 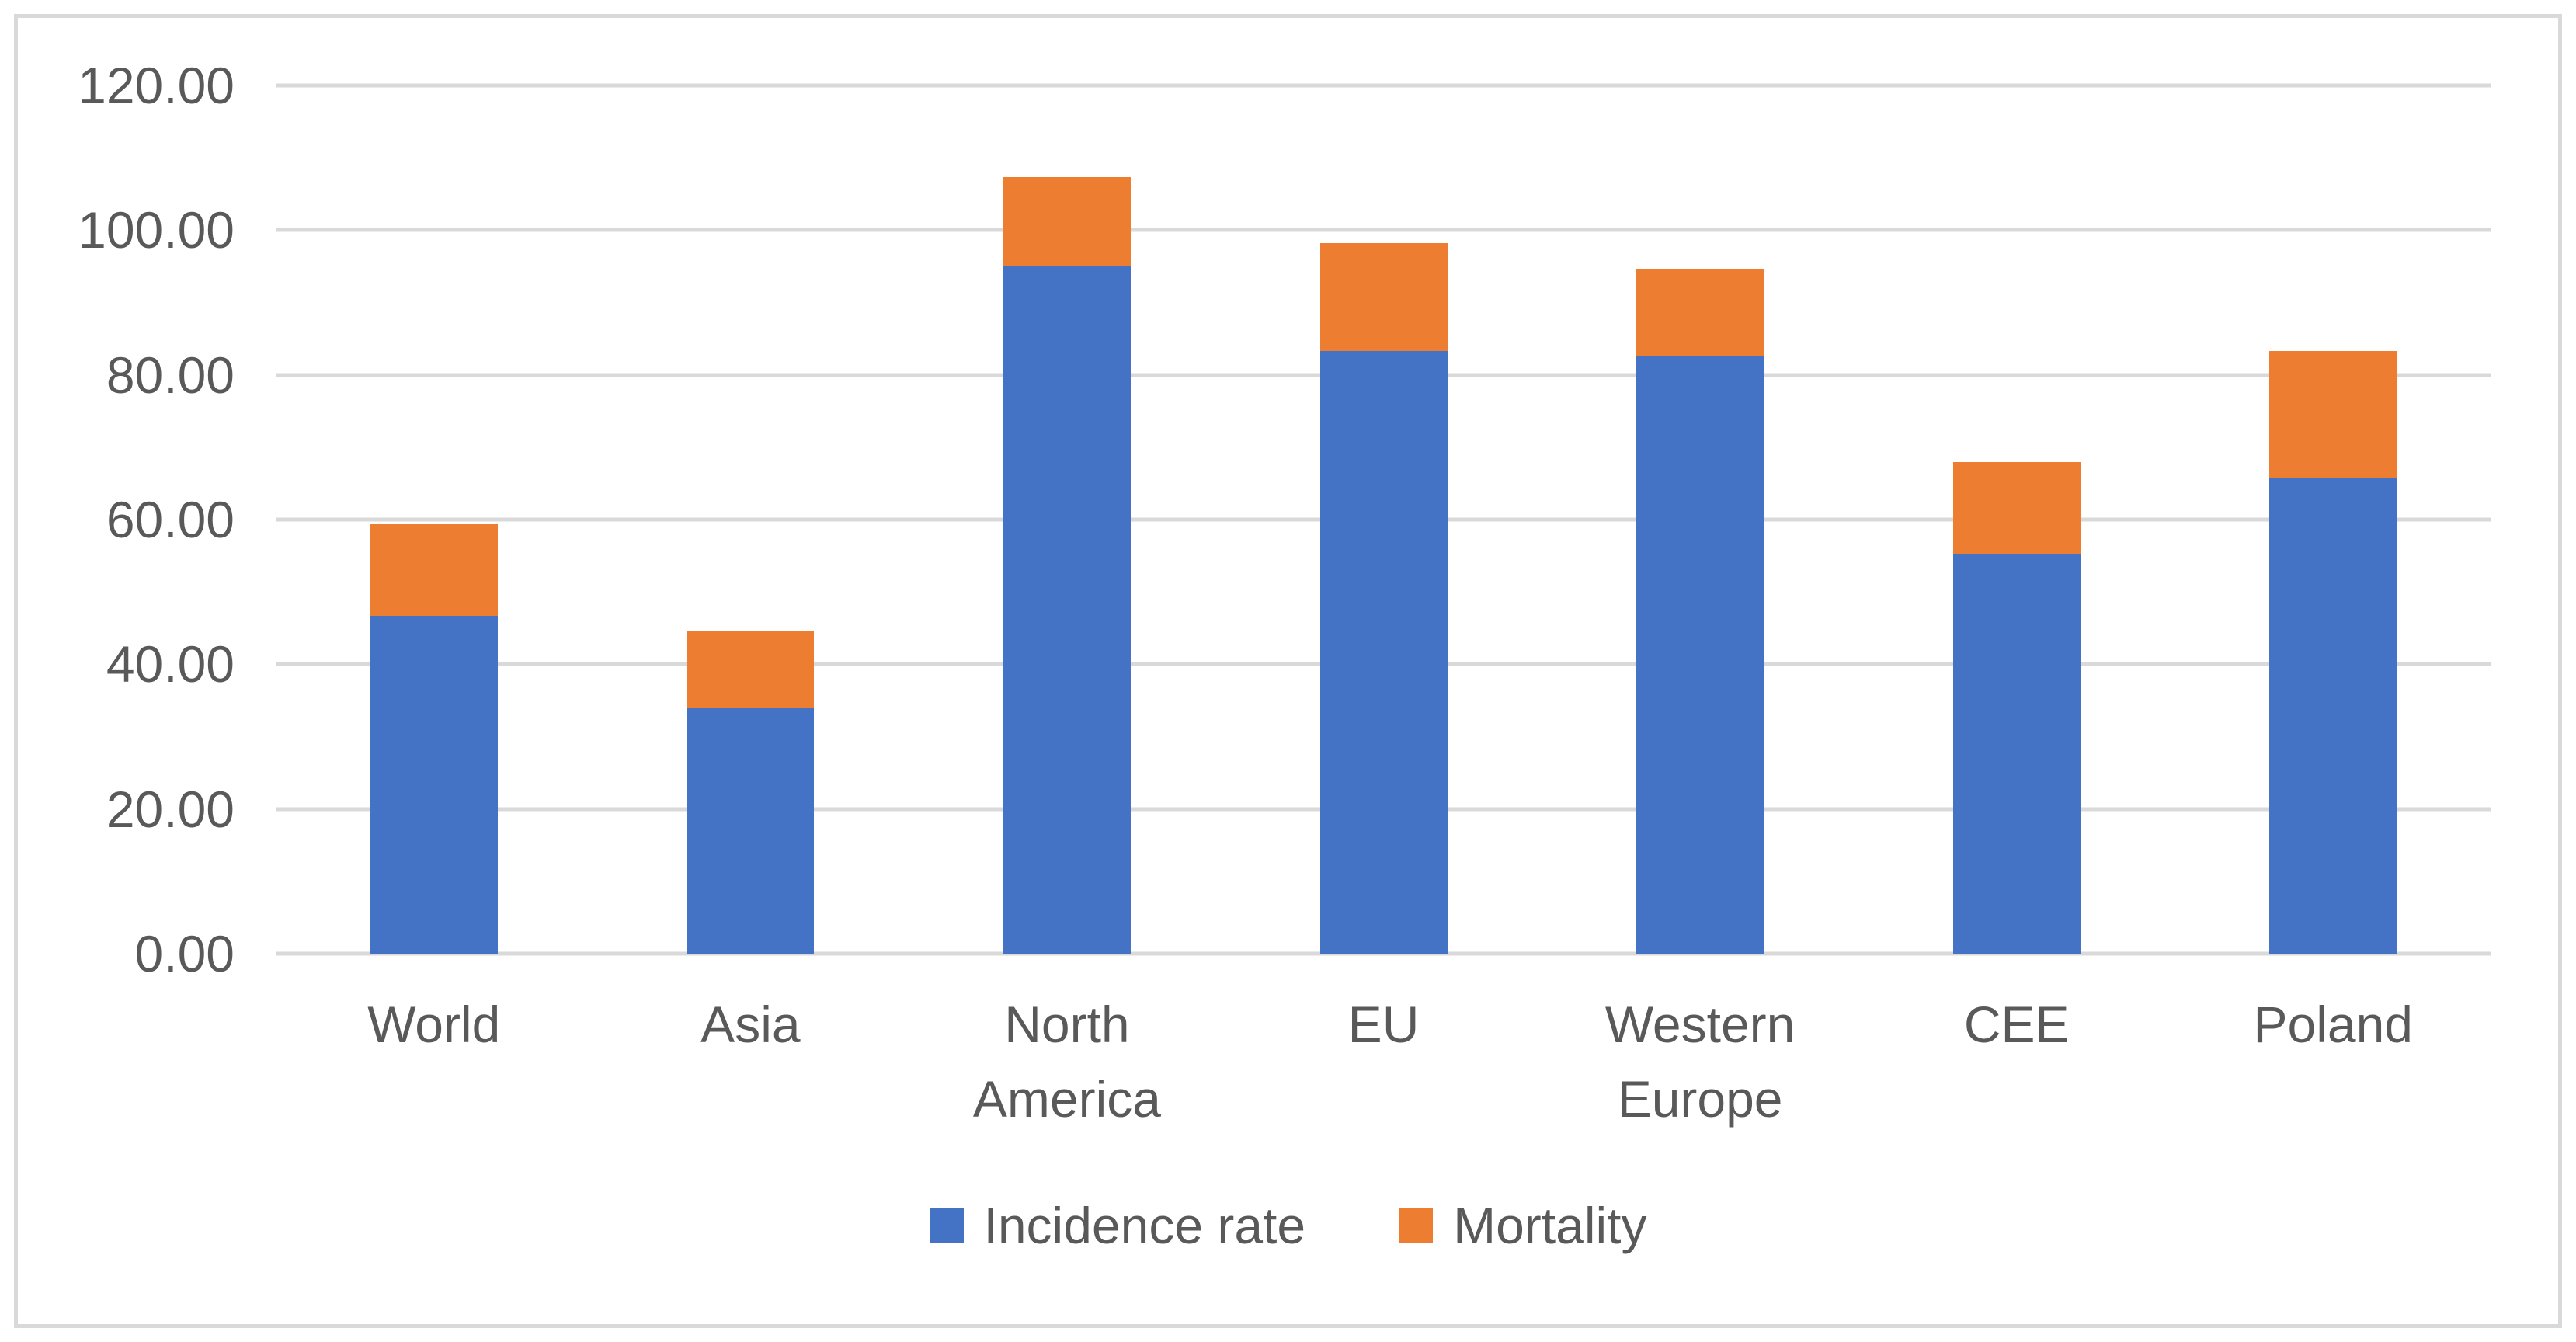 I want to click on bar-segment-asia-mortality, so click(x=751, y=669).